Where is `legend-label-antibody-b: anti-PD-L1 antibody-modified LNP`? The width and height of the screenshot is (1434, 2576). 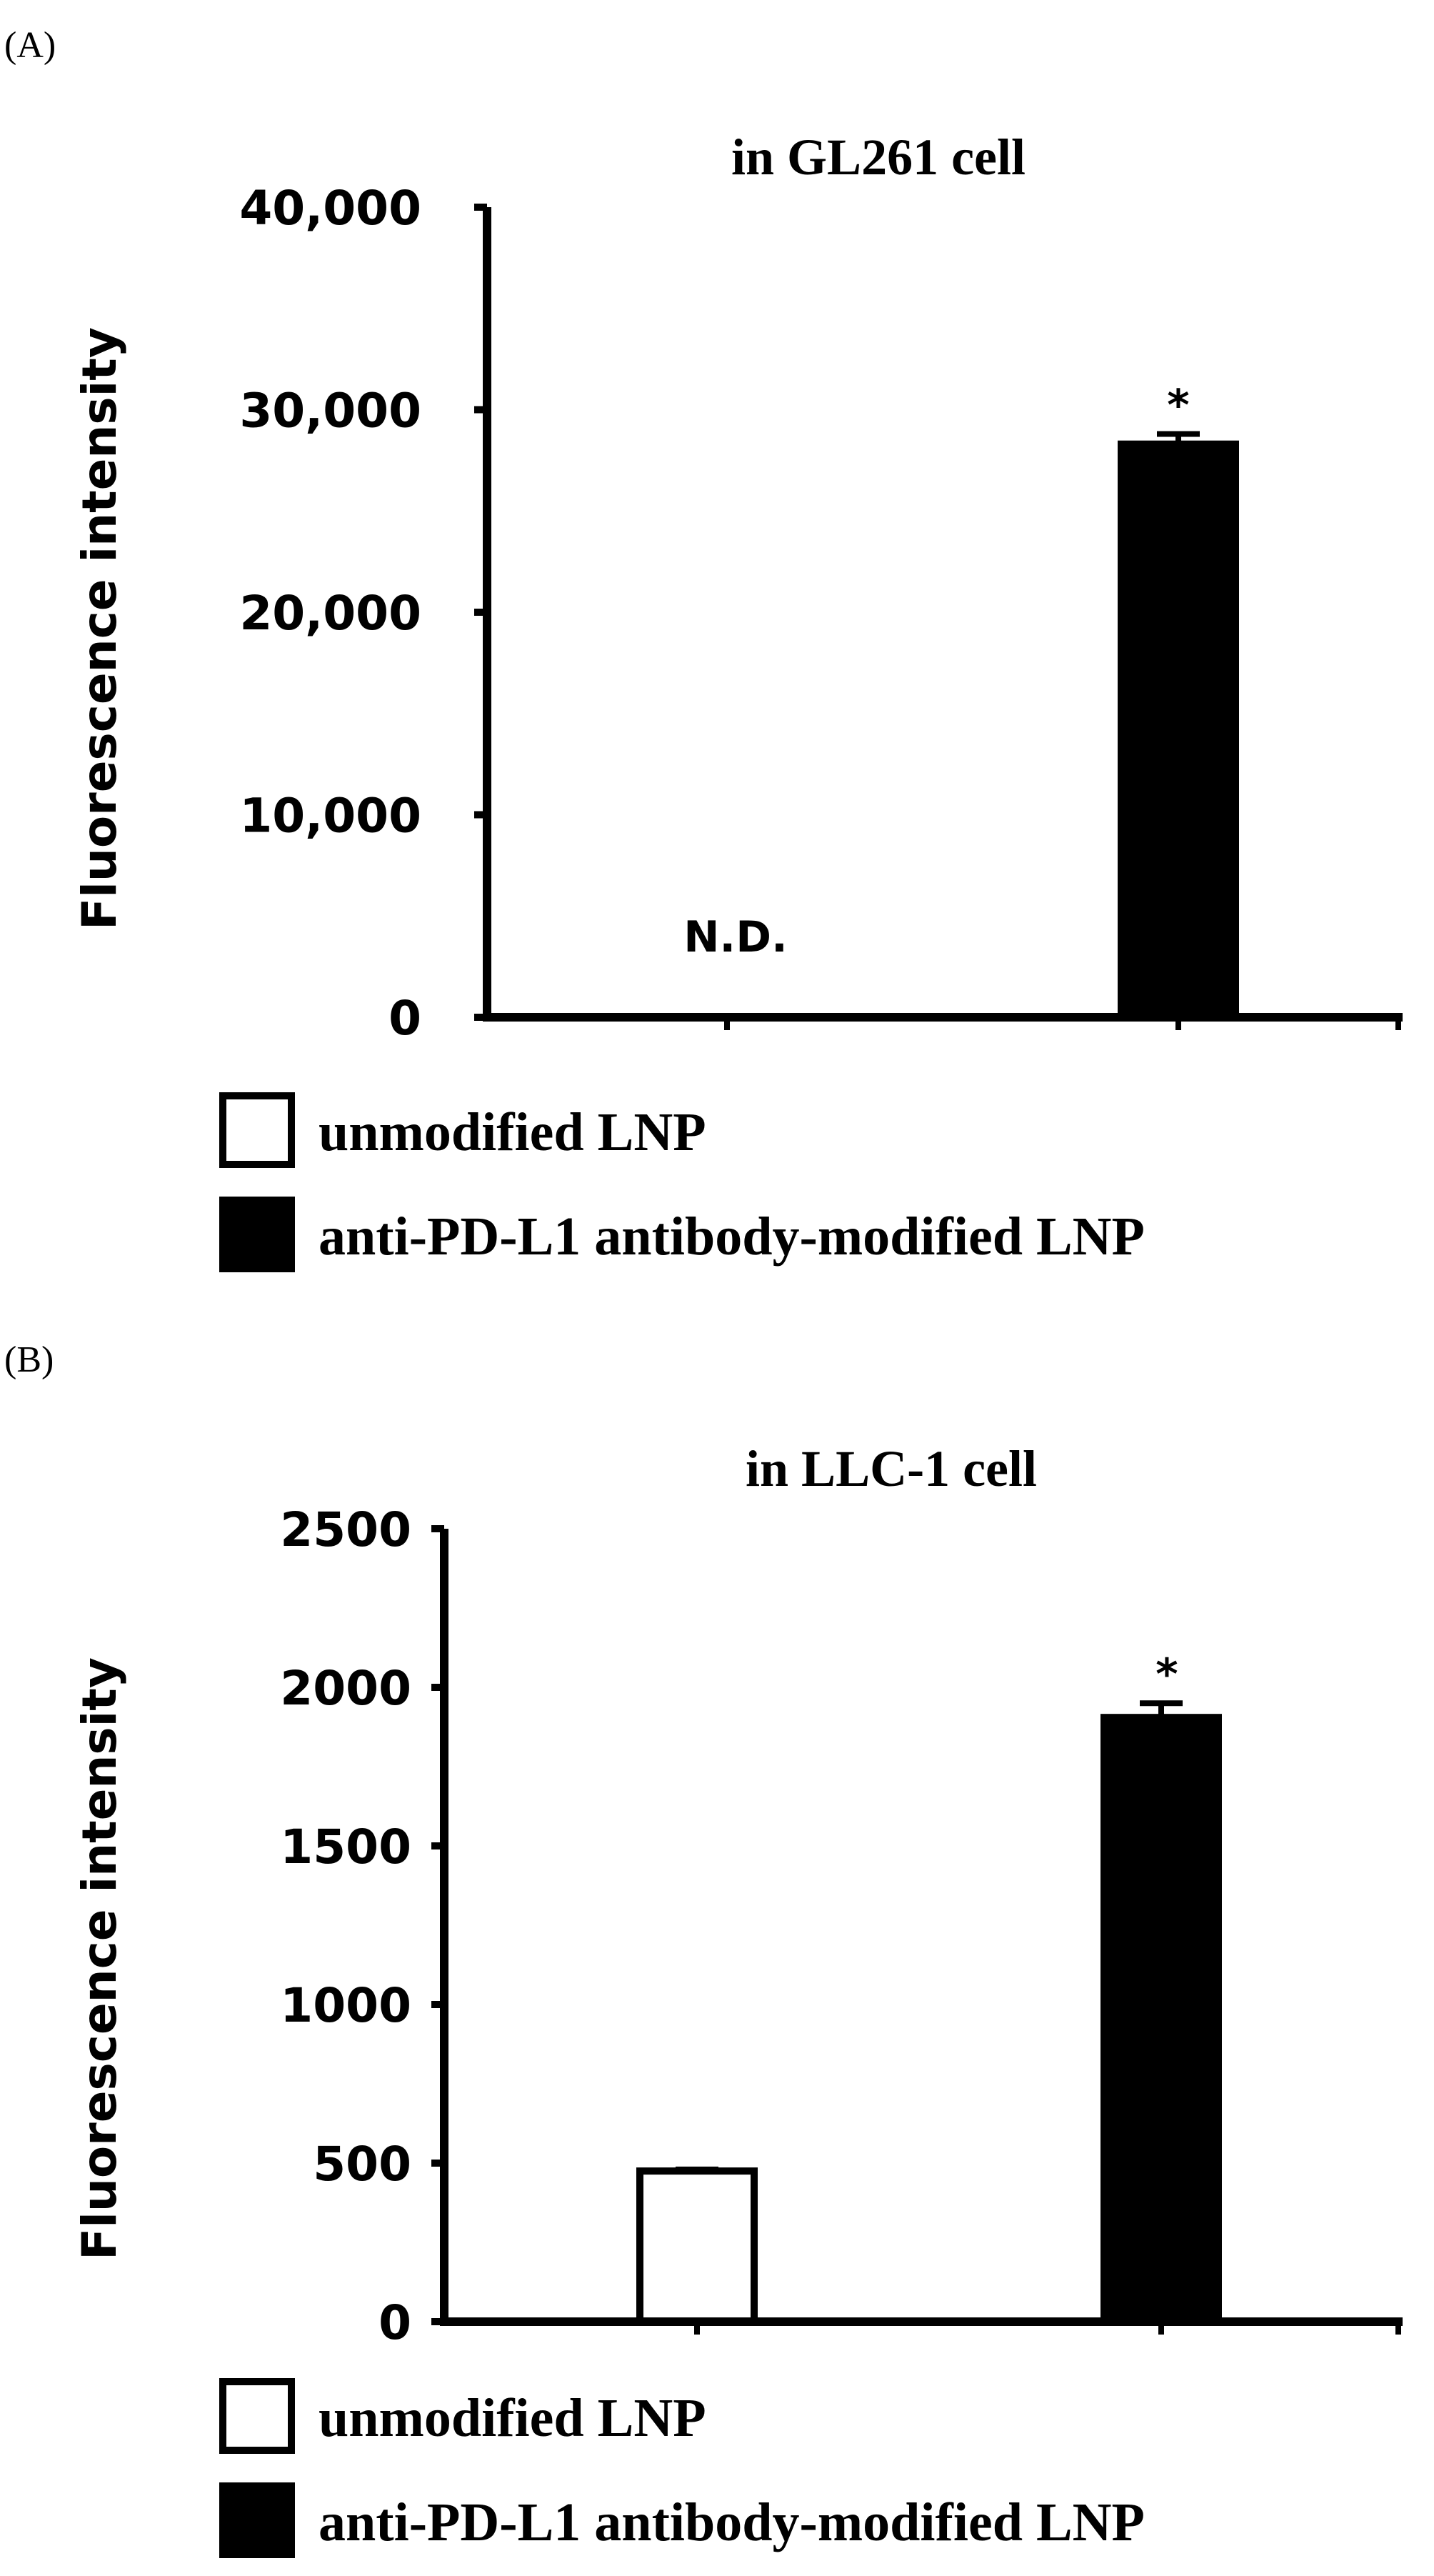 legend-label-antibody-b: anti-PD-L1 antibody-modified LNP is located at coordinates (732, 2522).